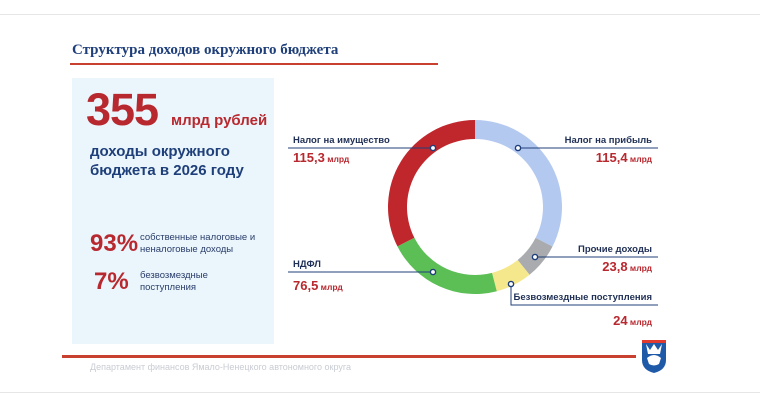 This screenshot has height=408, width=760. What do you see at coordinates (307, 264) in the screenshot?
I see `label-name-ndfl: НДФЛ` at bounding box center [307, 264].